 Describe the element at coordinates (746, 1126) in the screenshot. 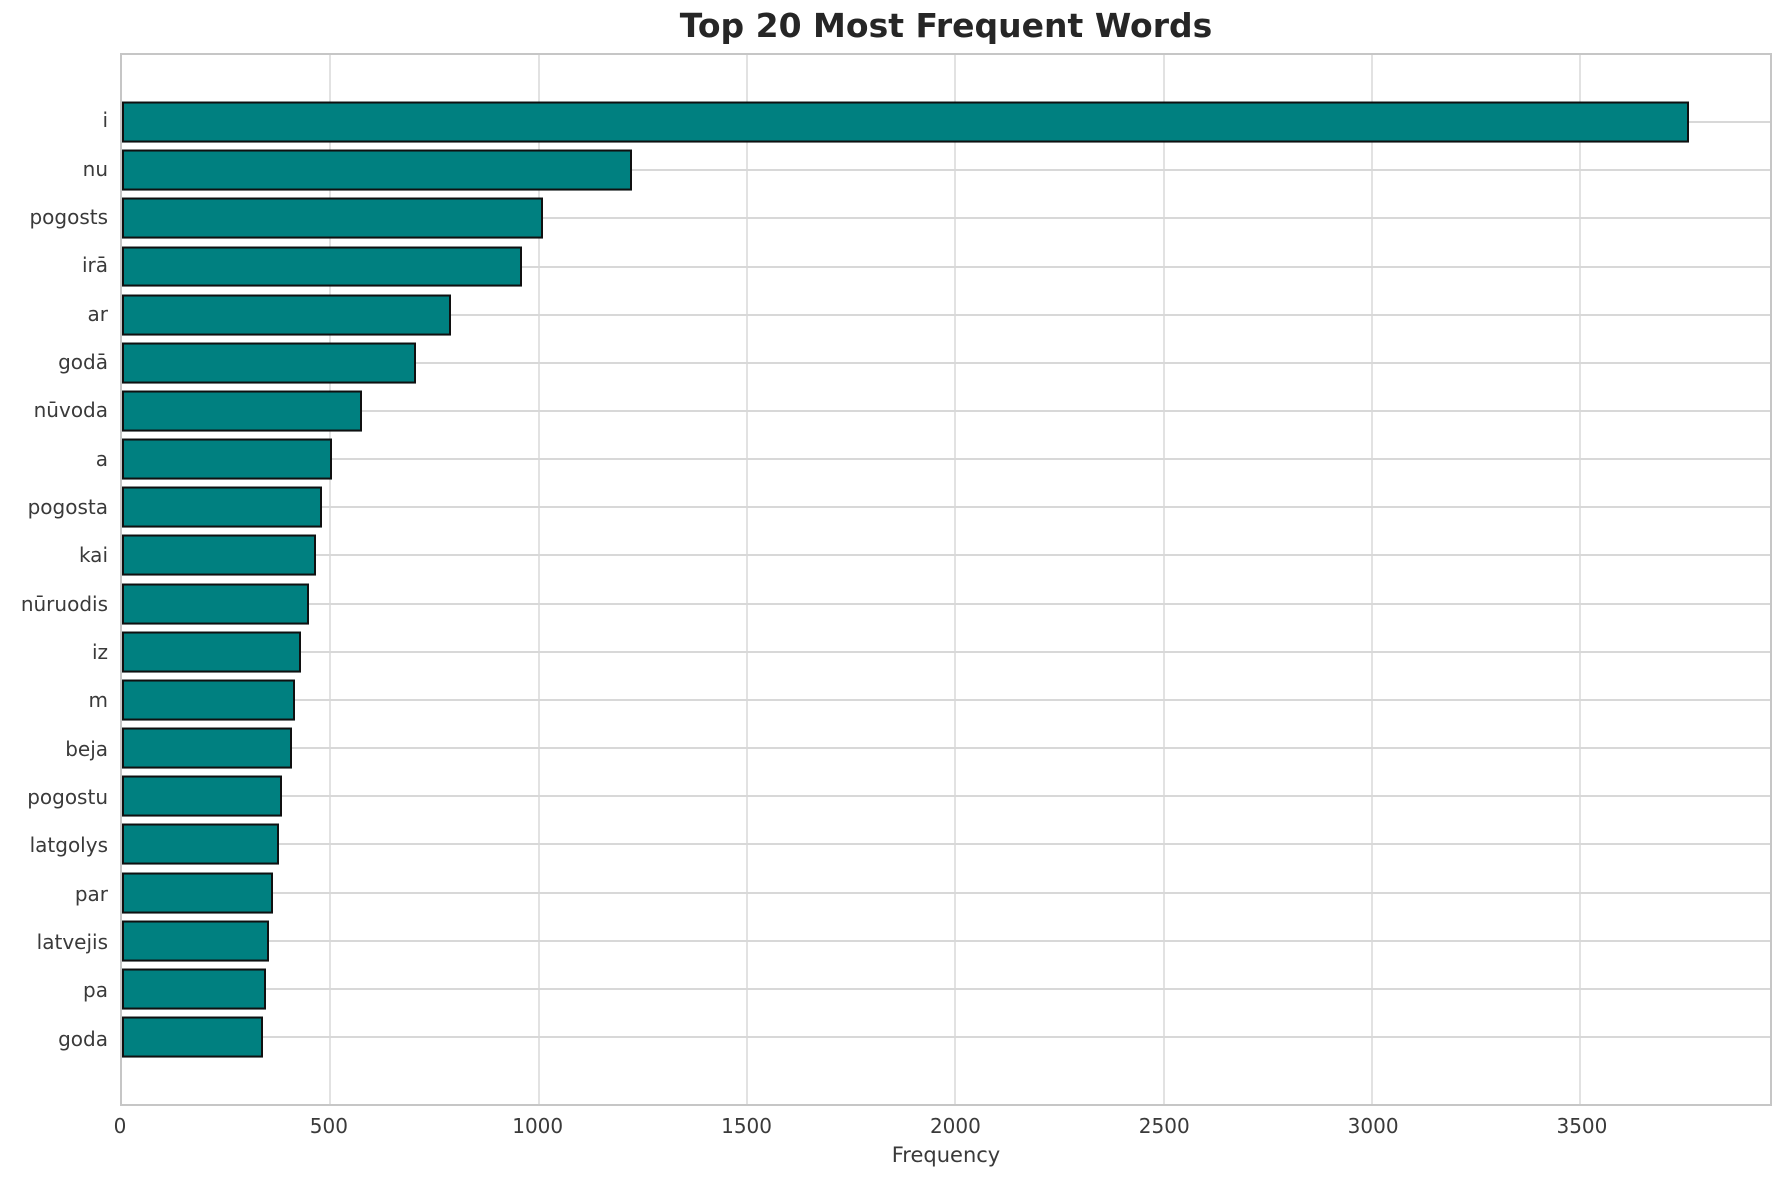

I see `x-tick-label-1500: 1500` at that location.